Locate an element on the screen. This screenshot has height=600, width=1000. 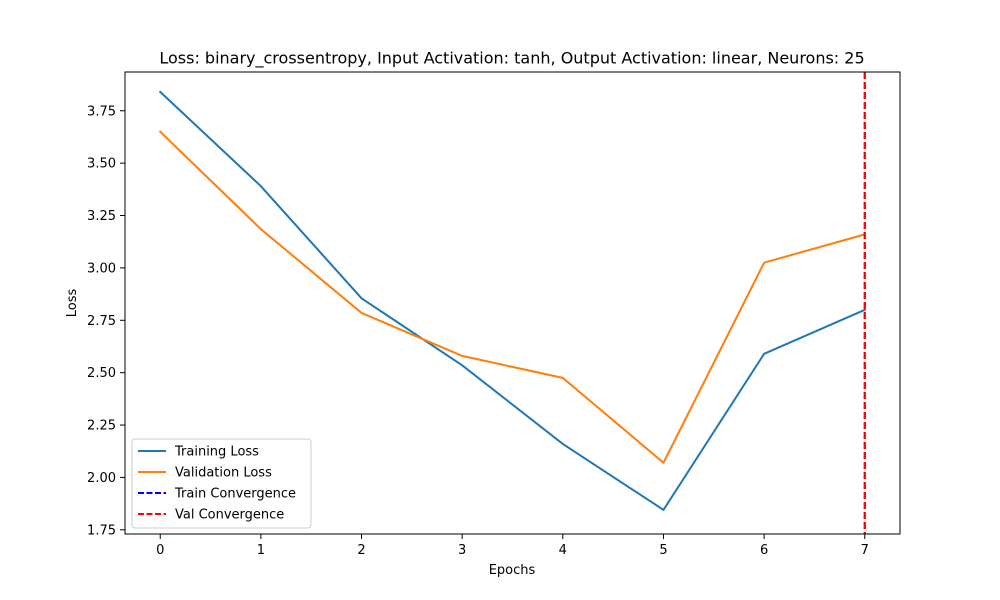
y-tick-label: 3.75 is located at coordinates (101, 111).